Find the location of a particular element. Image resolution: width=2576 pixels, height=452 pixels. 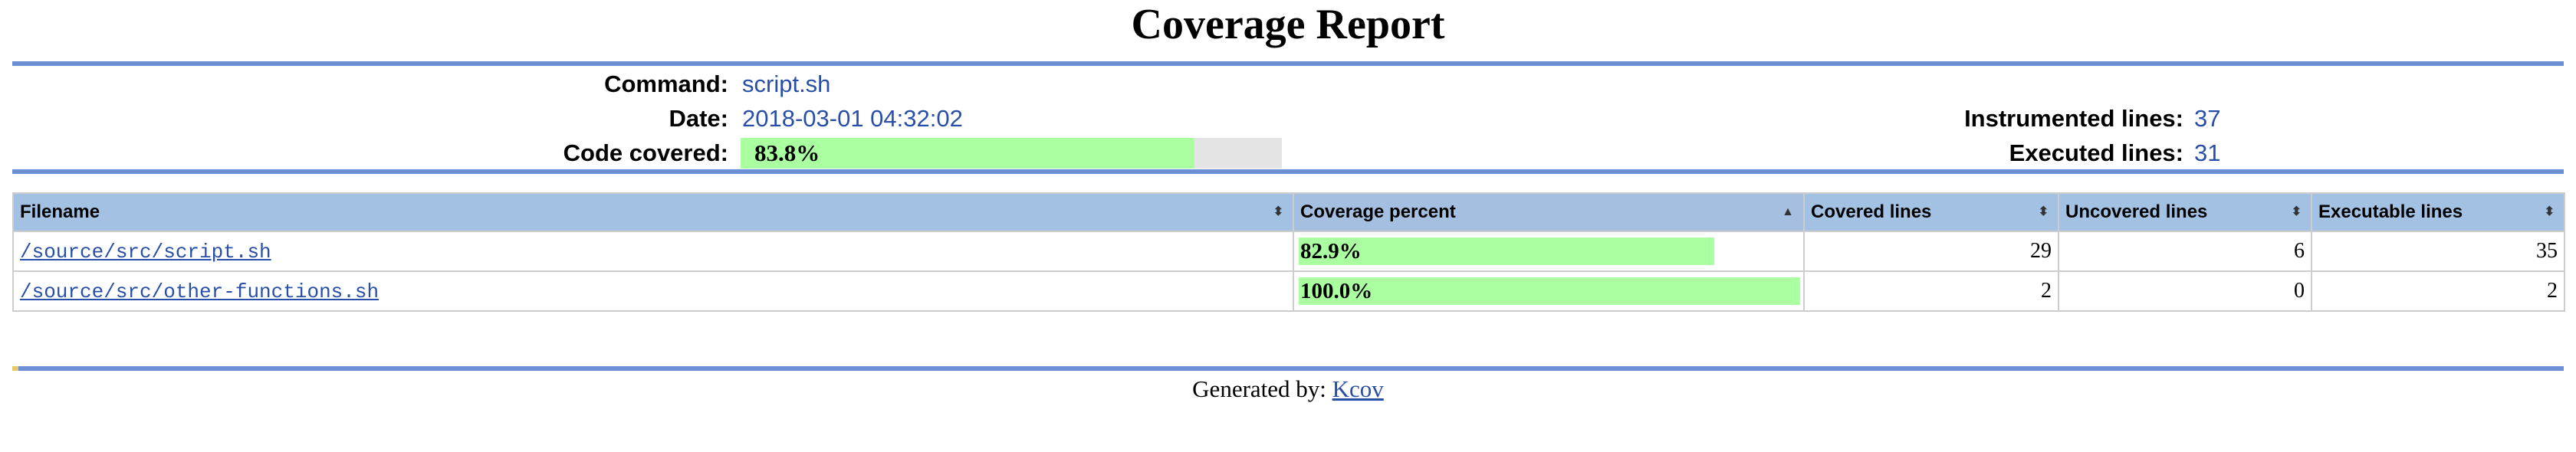

filename-cell: /source/src/other-functions.sh is located at coordinates (653, 291).